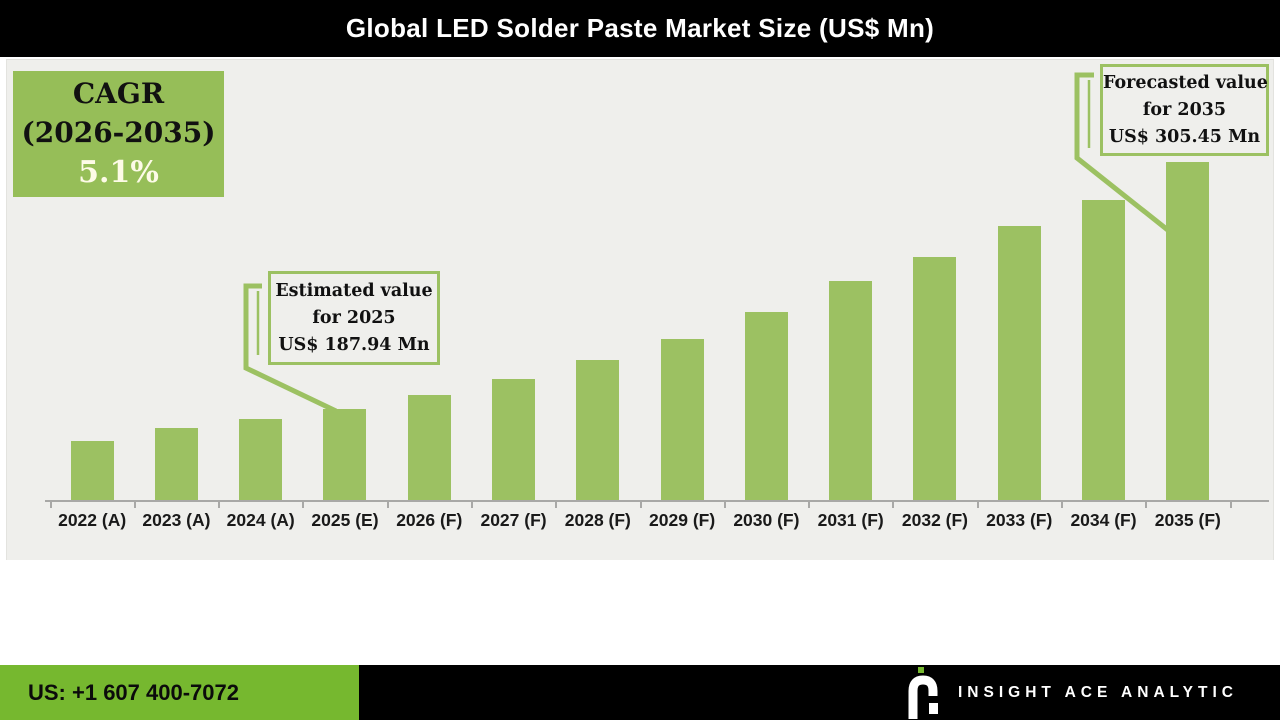 The width and height of the screenshot is (1280, 720). Describe the element at coordinates (1103, 520) in the screenshot. I see `x-axis-label: 2034 (F)` at that location.